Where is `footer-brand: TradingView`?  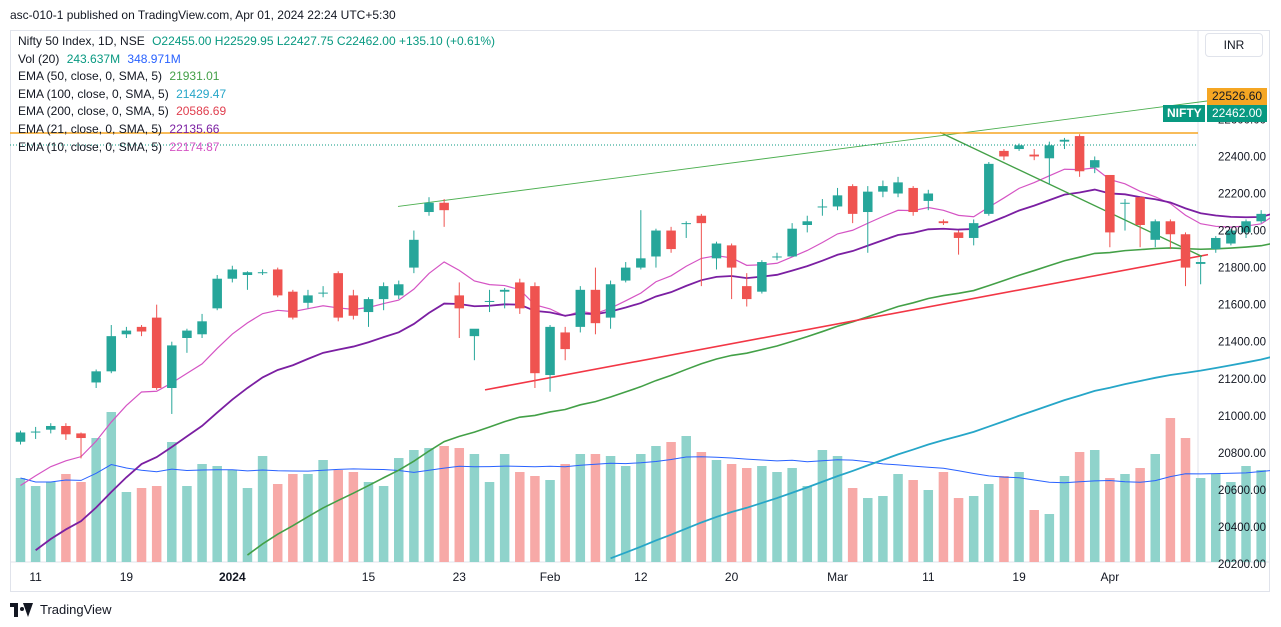 footer-brand: TradingView is located at coordinates (61, 610).